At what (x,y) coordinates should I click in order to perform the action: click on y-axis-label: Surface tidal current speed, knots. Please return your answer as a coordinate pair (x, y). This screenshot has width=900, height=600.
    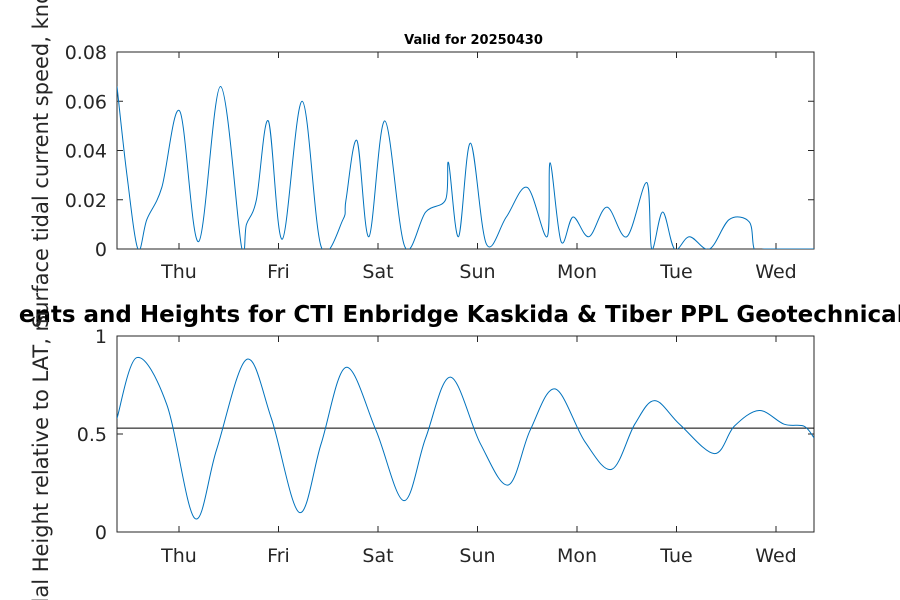
    Looking at the image, I should click on (41, 164).